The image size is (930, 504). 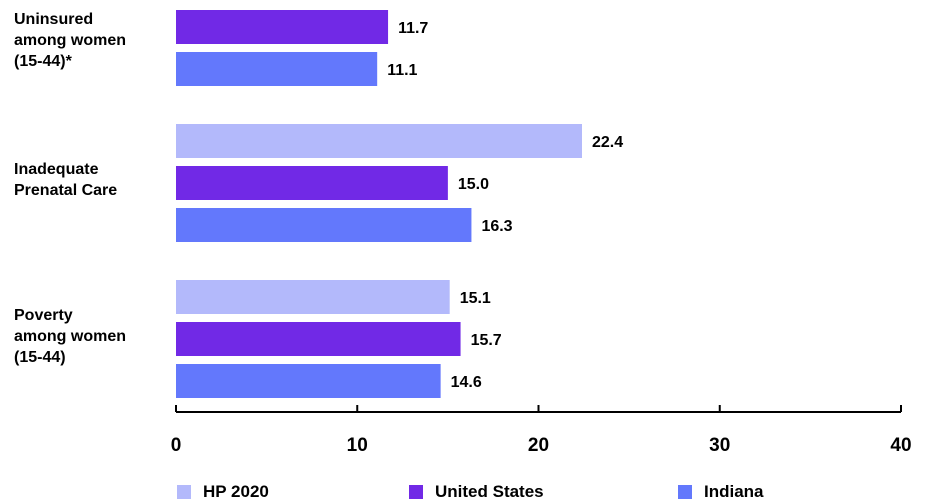 I want to click on bar-united-states-poverty, so click(x=318, y=339).